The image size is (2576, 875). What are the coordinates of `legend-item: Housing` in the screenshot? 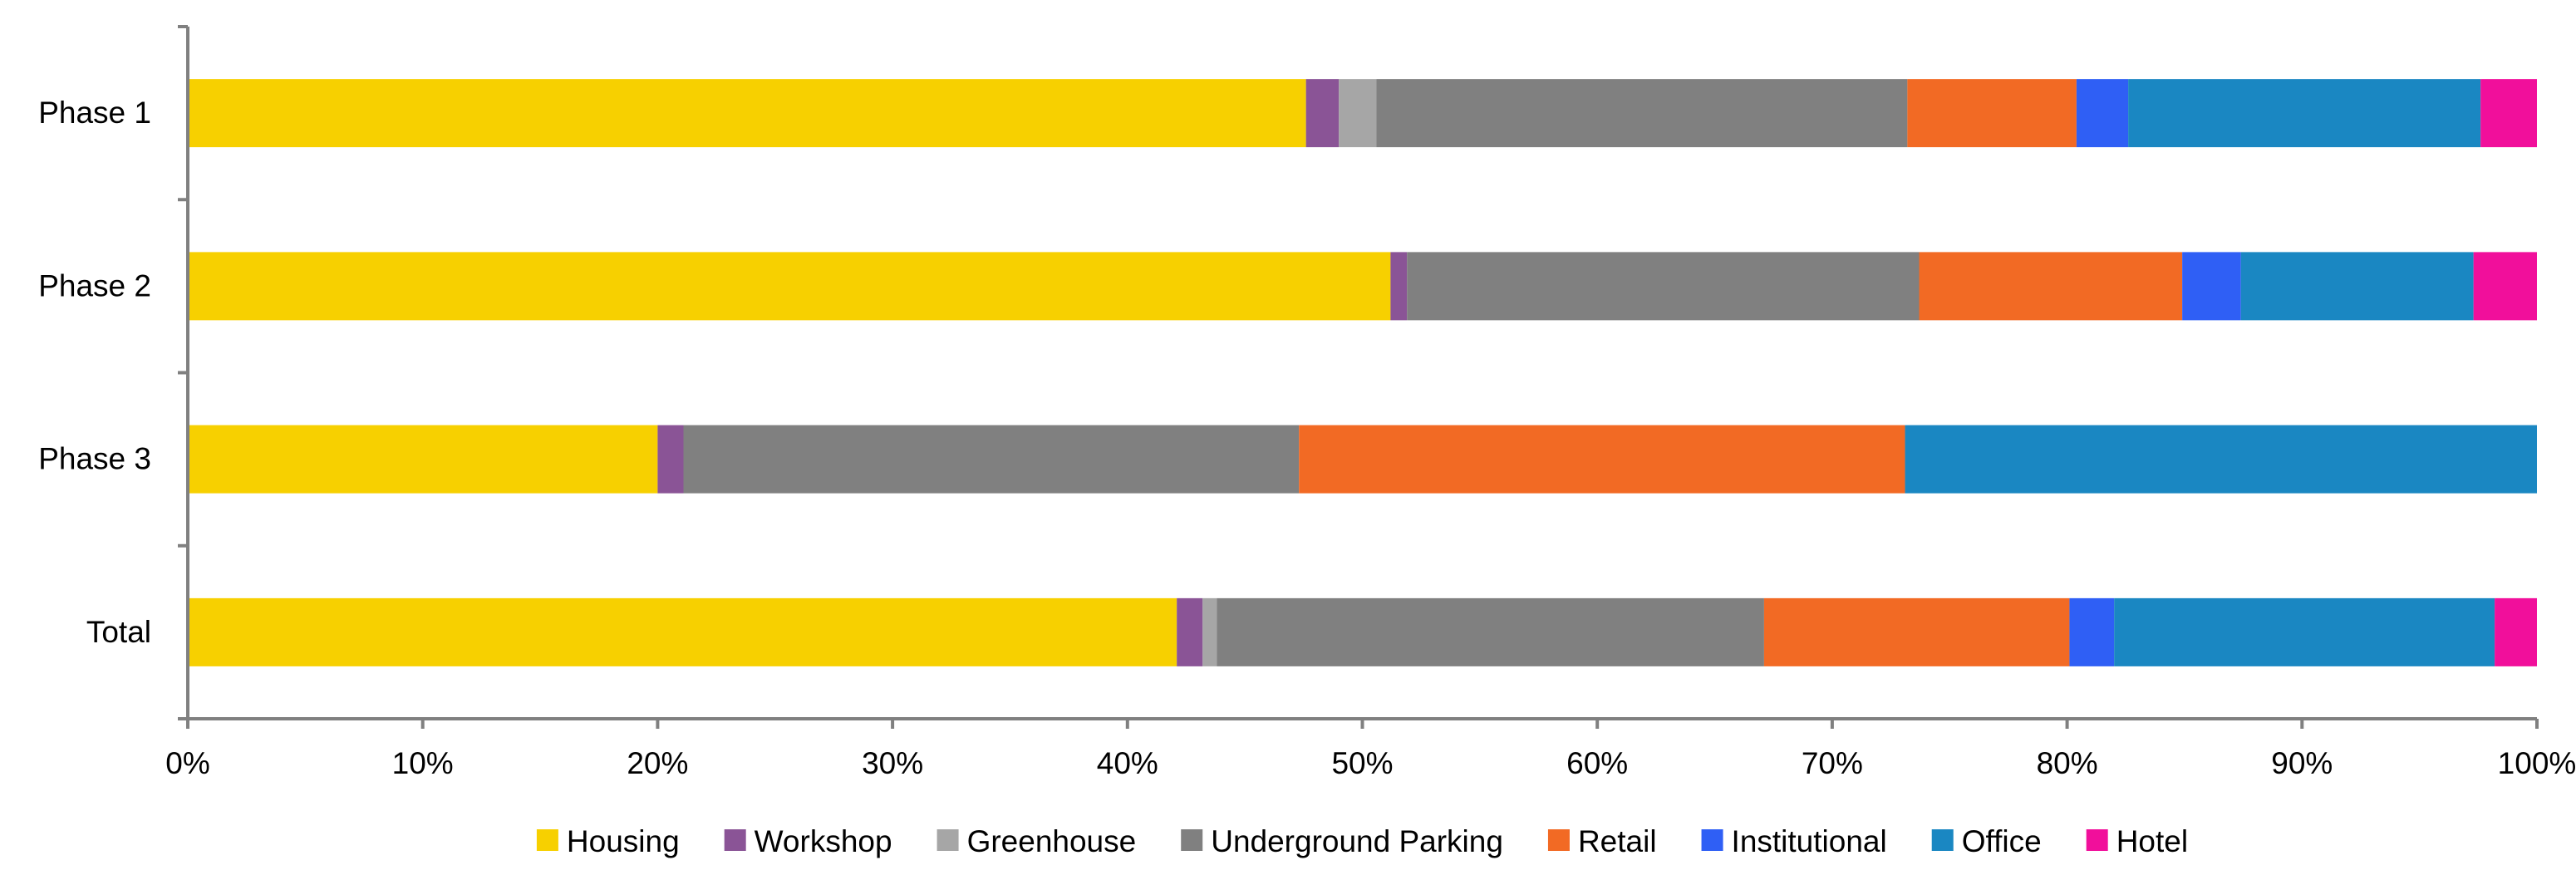 It's located at (608, 841).